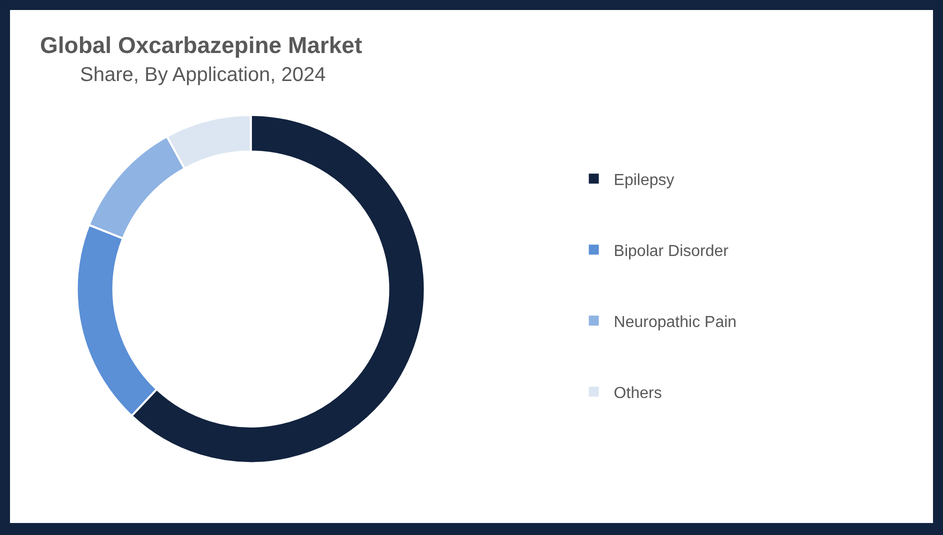 This screenshot has height=535, width=943. Describe the element at coordinates (672, 251) in the screenshot. I see `legend-label: Bipolar Disorder` at that location.